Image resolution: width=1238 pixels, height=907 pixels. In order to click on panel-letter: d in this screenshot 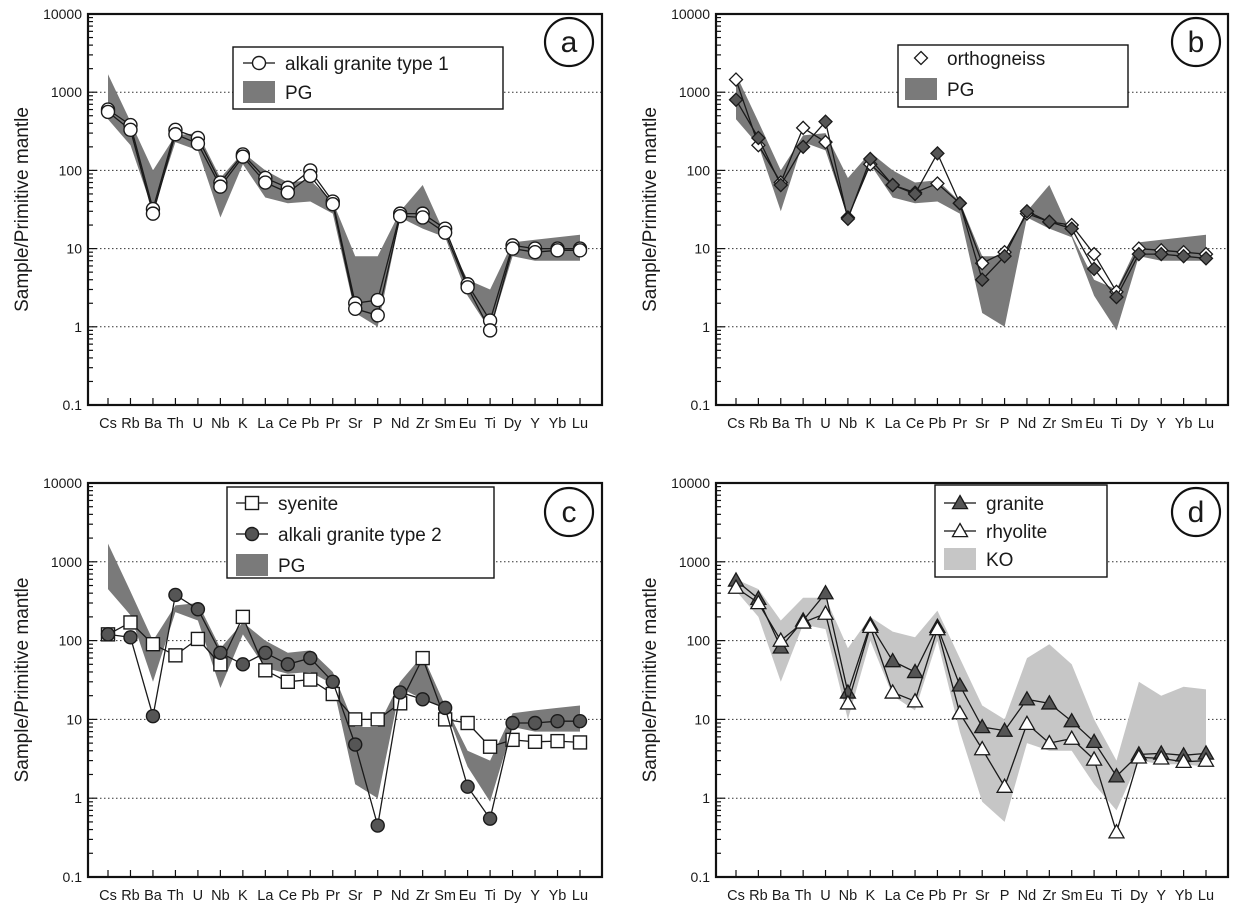, I will do `click(1196, 512)`.